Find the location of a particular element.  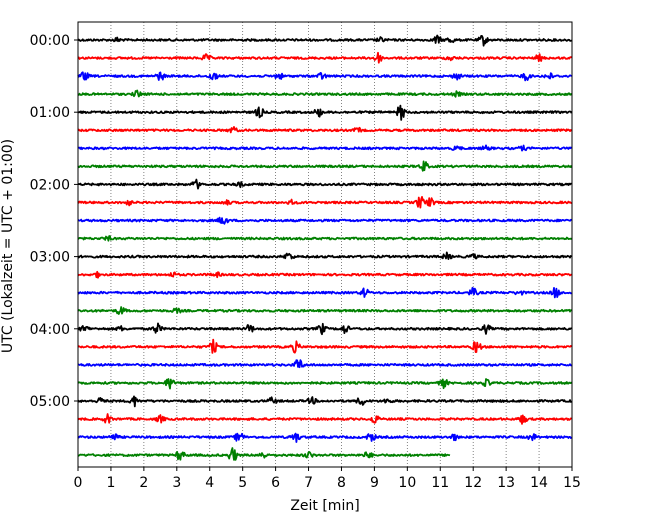

x-tick-label: 0 is located at coordinates (78, 483).